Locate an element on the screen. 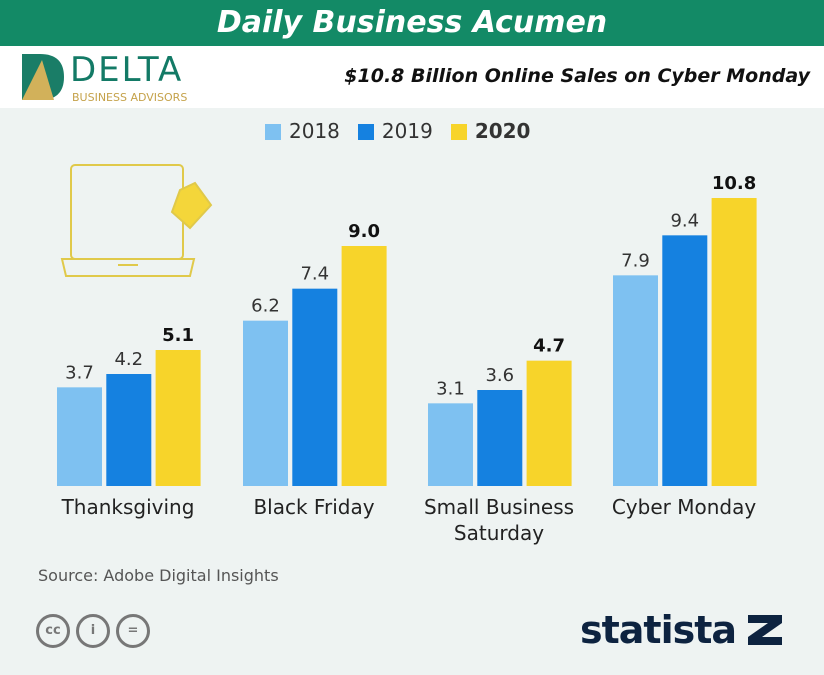 The width and height of the screenshot is (824, 675). value-label: 10.8 is located at coordinates (734, 183).